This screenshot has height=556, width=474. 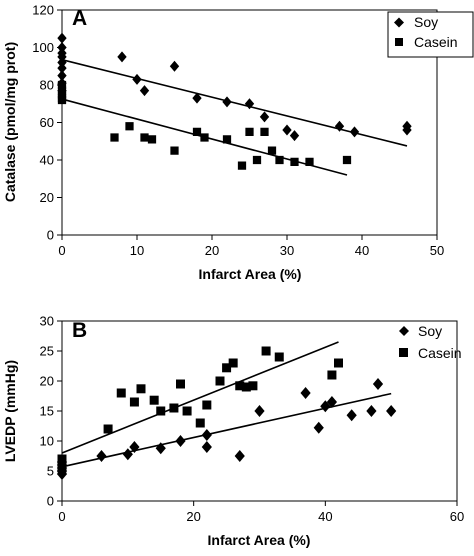 What do you see at coordinates (50, 471) in the screenshot?
I see `y-tick-label: 5` at bounding box center [50, 471].